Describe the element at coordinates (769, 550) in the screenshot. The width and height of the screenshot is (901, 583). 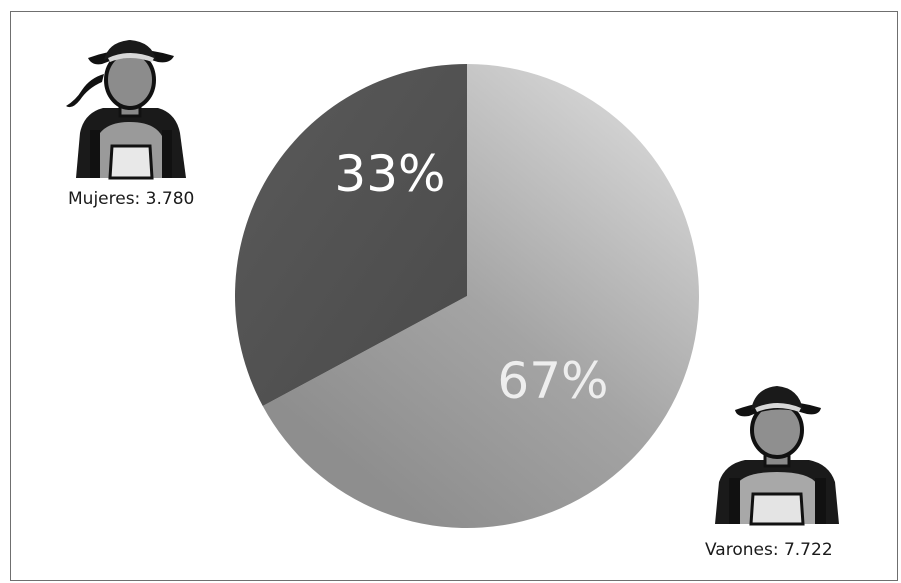
I see `legend-label-varones: Varones: 7.722` at that location.